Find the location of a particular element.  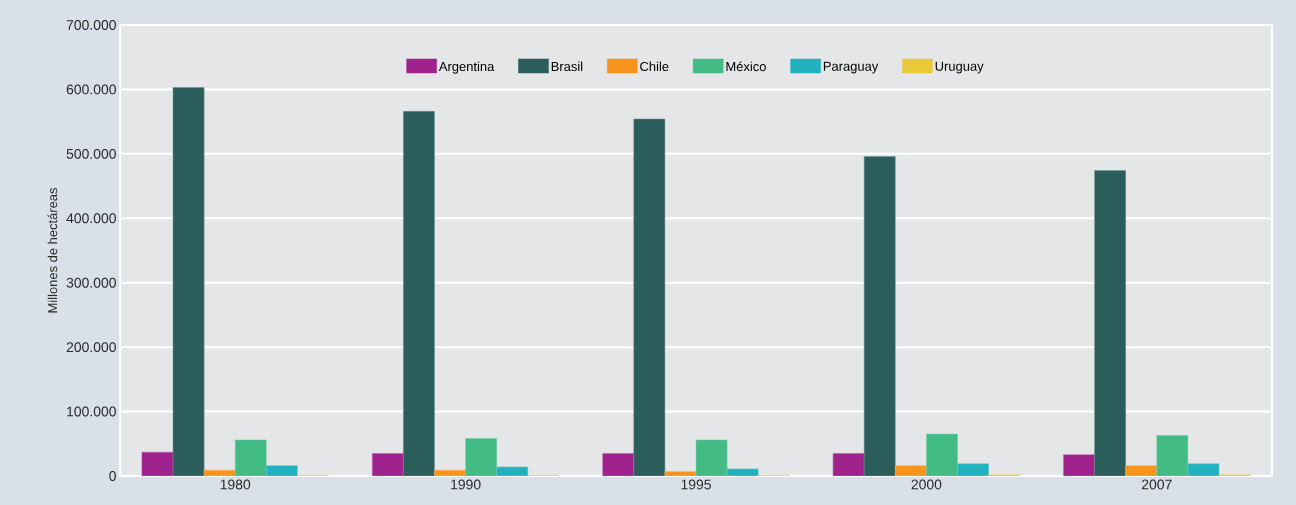

y-tick-label: 300.000 is located at coordinates (91, 282).